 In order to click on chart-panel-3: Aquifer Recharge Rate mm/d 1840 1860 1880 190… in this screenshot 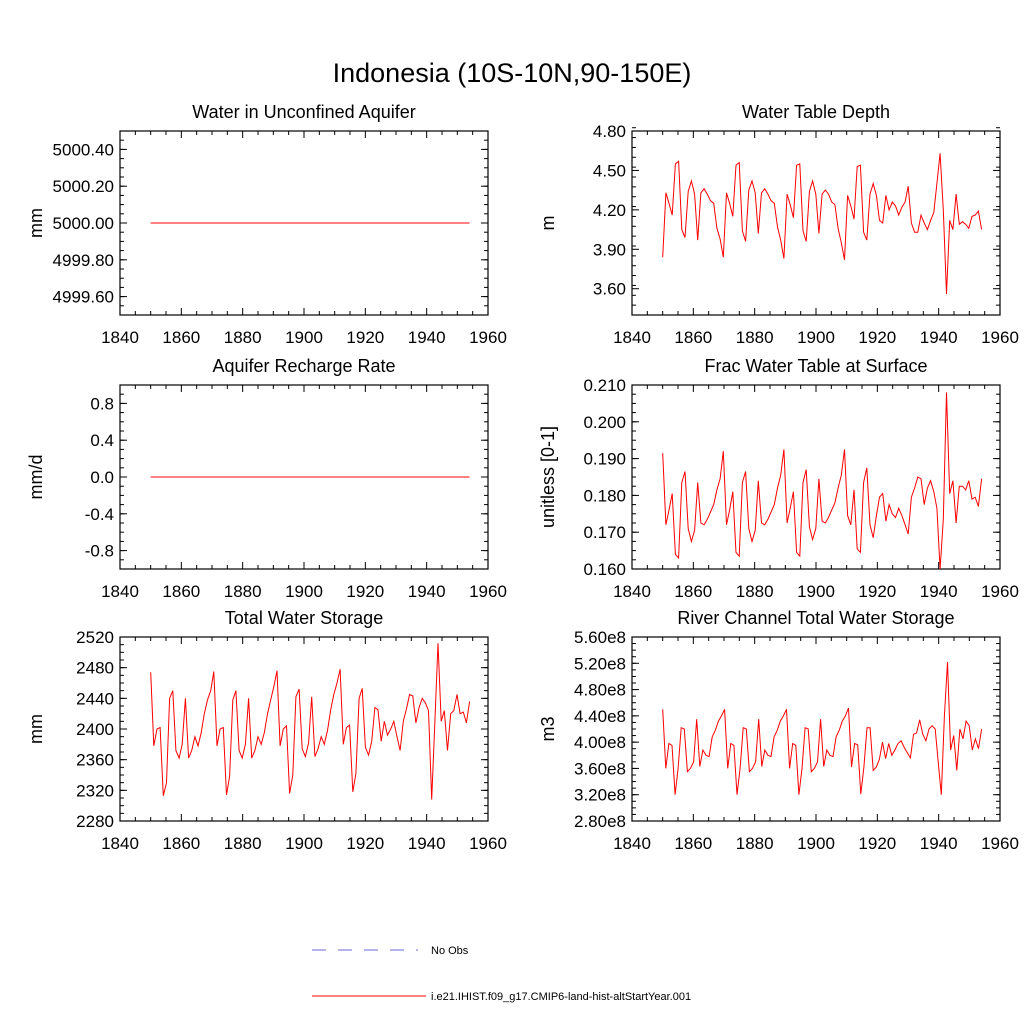, I will do `click(266, 478)`.